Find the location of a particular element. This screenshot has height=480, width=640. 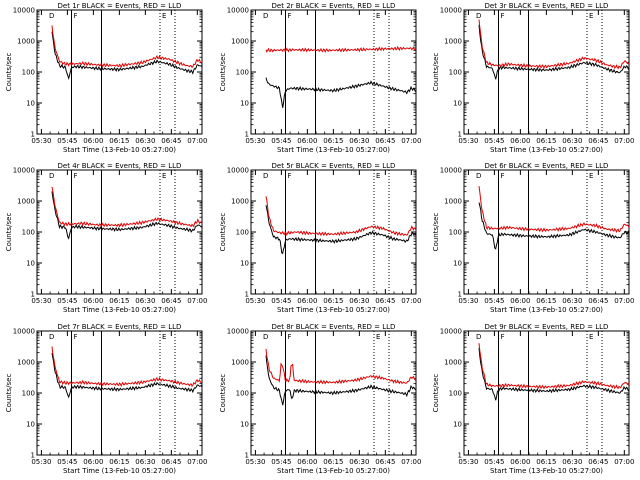

panel-title: Det 4r BLACK = Events, RED = LLD is located at coordinates (120, 166).